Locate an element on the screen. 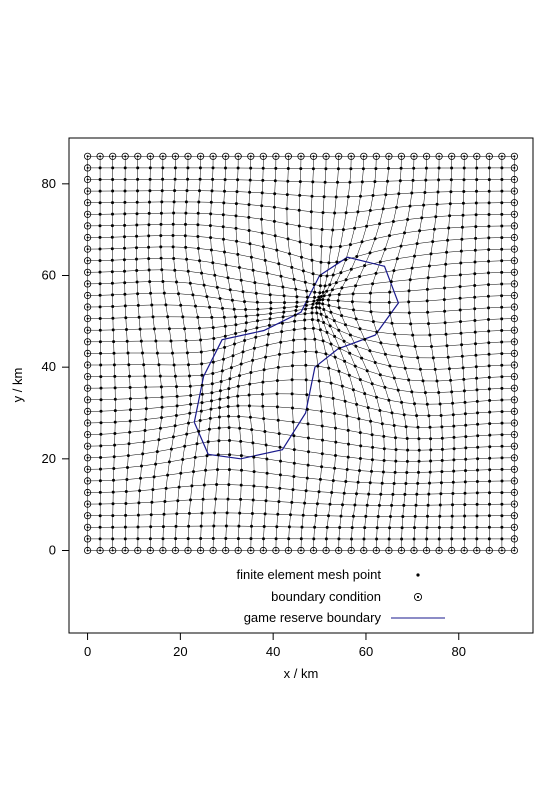  y-tick-label: 20 is located at coordinates (49, 458).